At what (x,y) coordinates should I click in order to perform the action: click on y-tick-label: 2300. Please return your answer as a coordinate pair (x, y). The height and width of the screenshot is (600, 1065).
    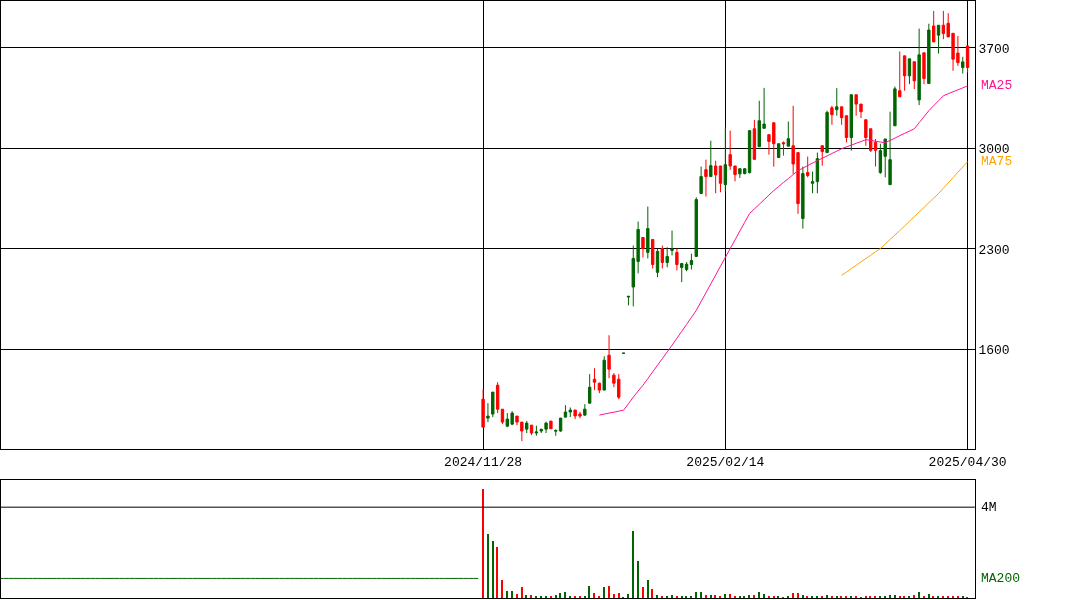
    Looking at the image, I should click on (994, 250).